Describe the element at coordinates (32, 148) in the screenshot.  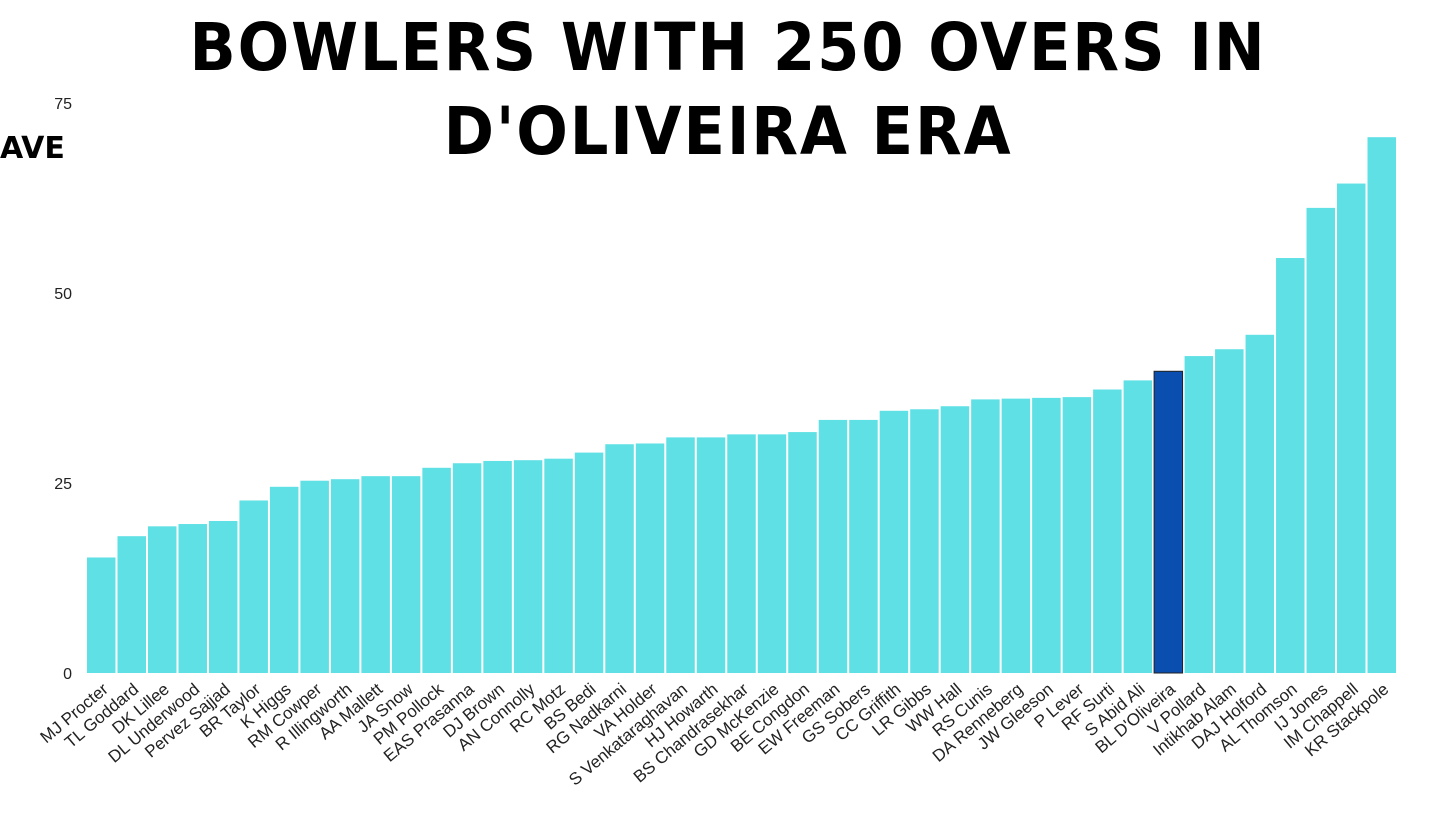
I see `y-axis-label: AVE` at that location.